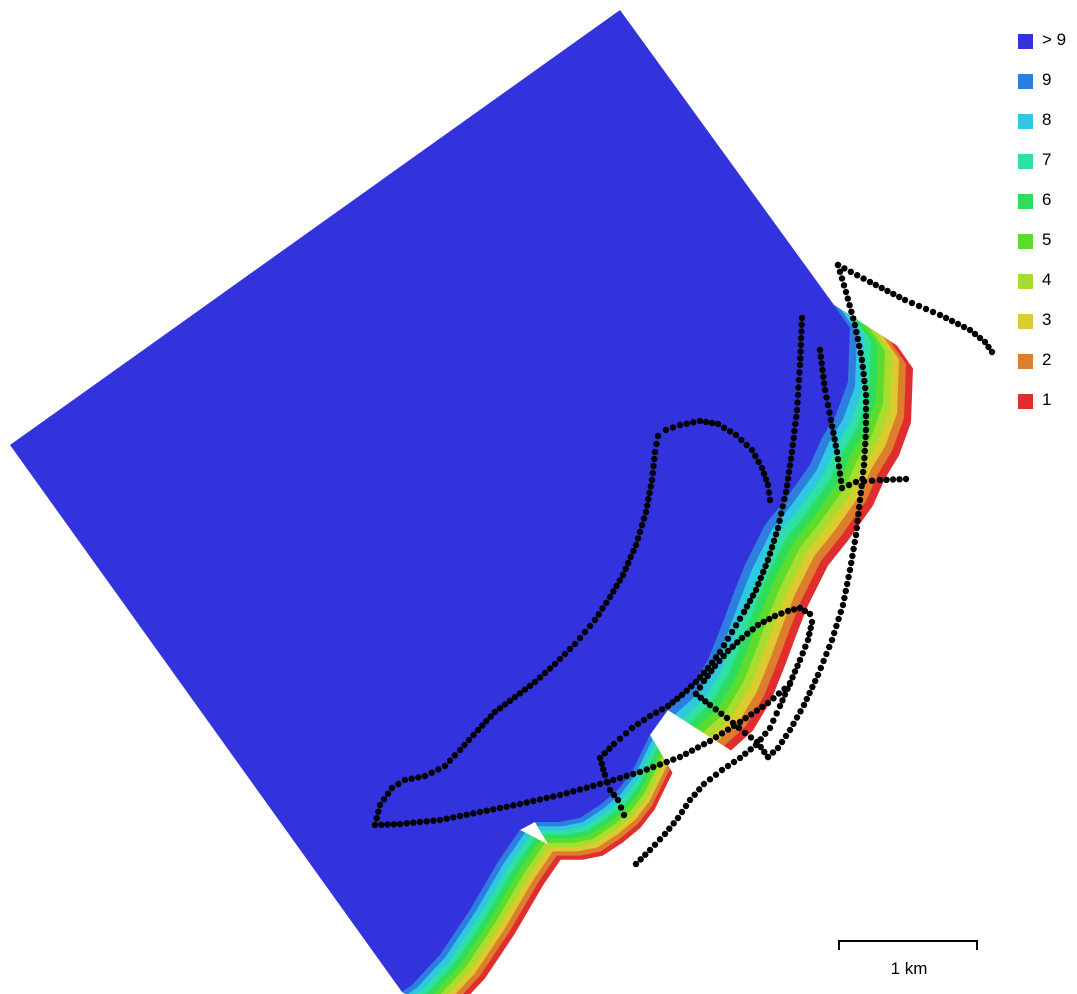 The image size is (1077, 994). What do you see at coordinates (1047, 79) in the screenshot?
I see `legend-label: 9` at bounding box center [1047, 79].